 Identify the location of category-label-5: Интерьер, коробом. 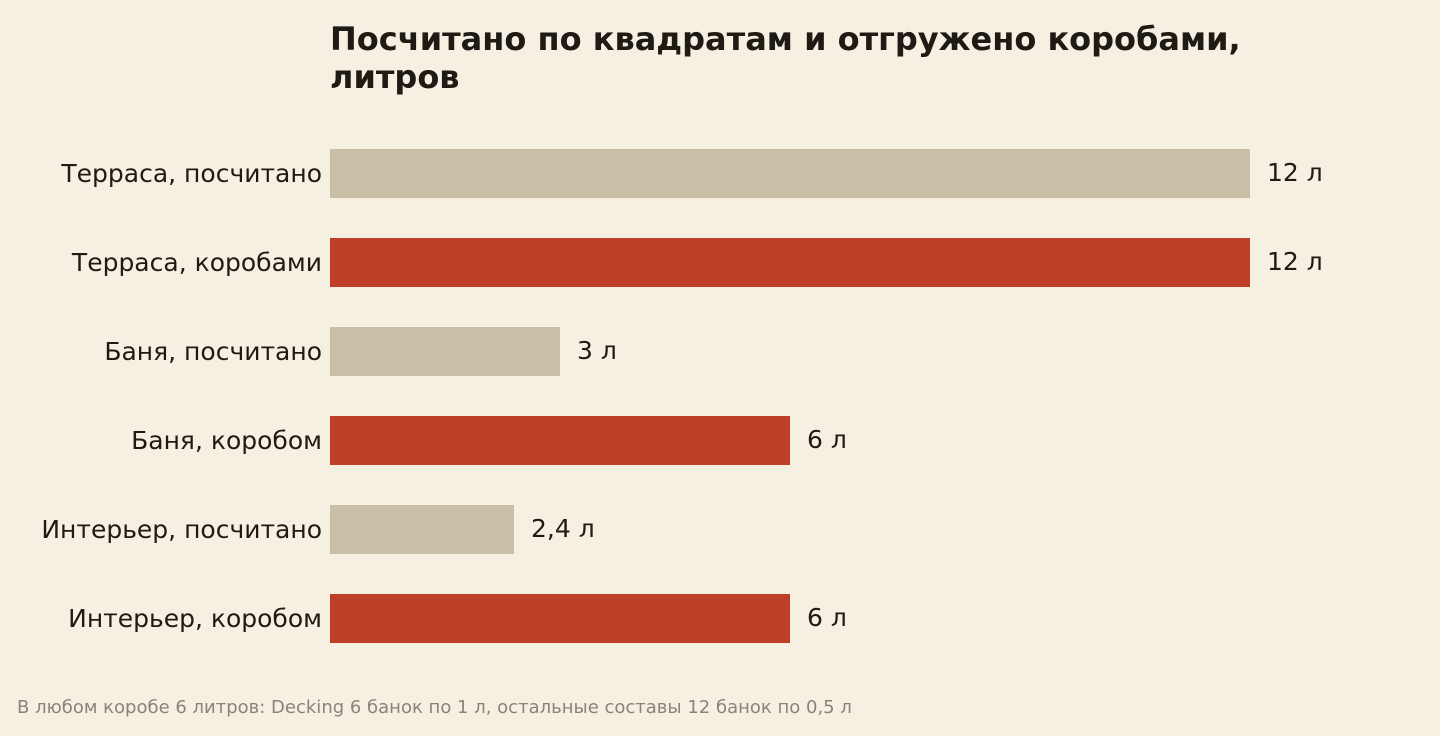
(195, 618).